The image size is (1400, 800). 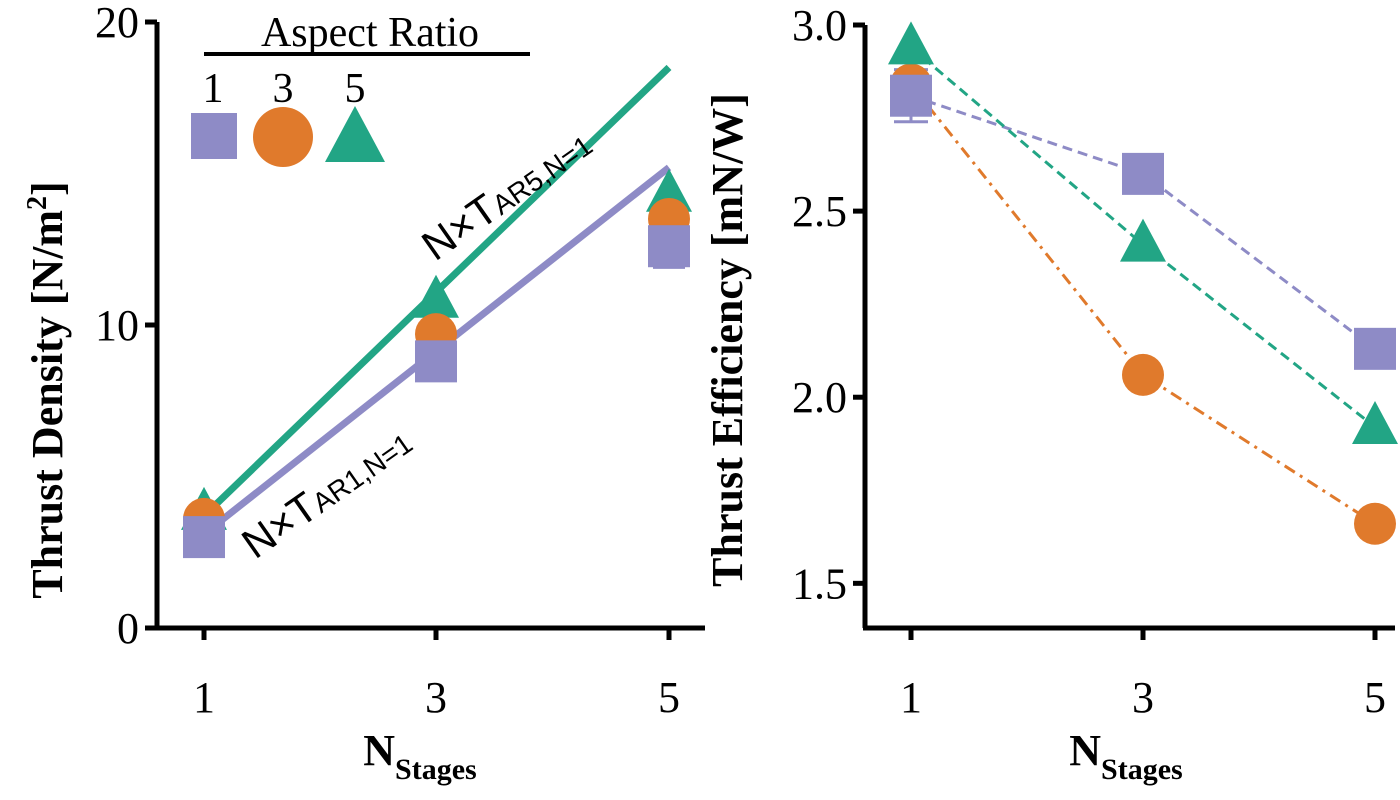 What do you see at coordinates (355, 89) in the screenshot?
I see `legend-label-ar5: 5` at bounding box center [355, 89].